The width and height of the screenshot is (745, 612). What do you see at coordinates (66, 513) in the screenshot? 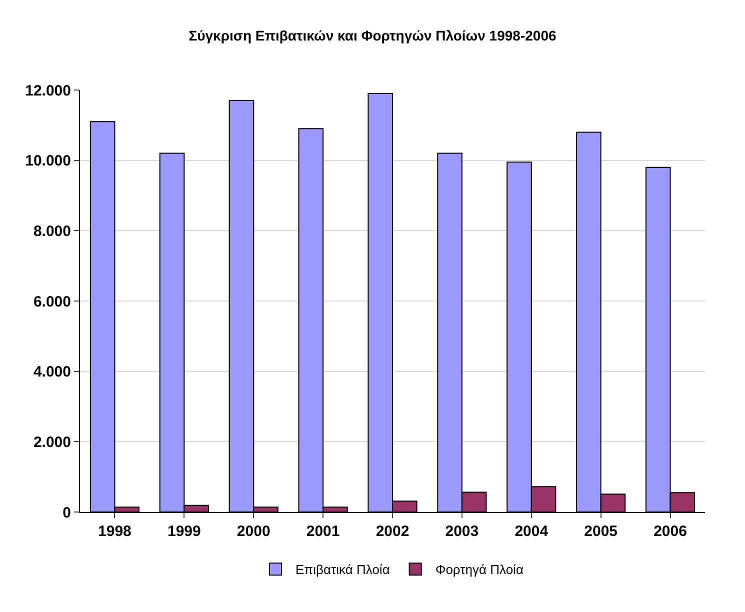
I see `y-tick-label: 0` at bounding box center [66, 513].